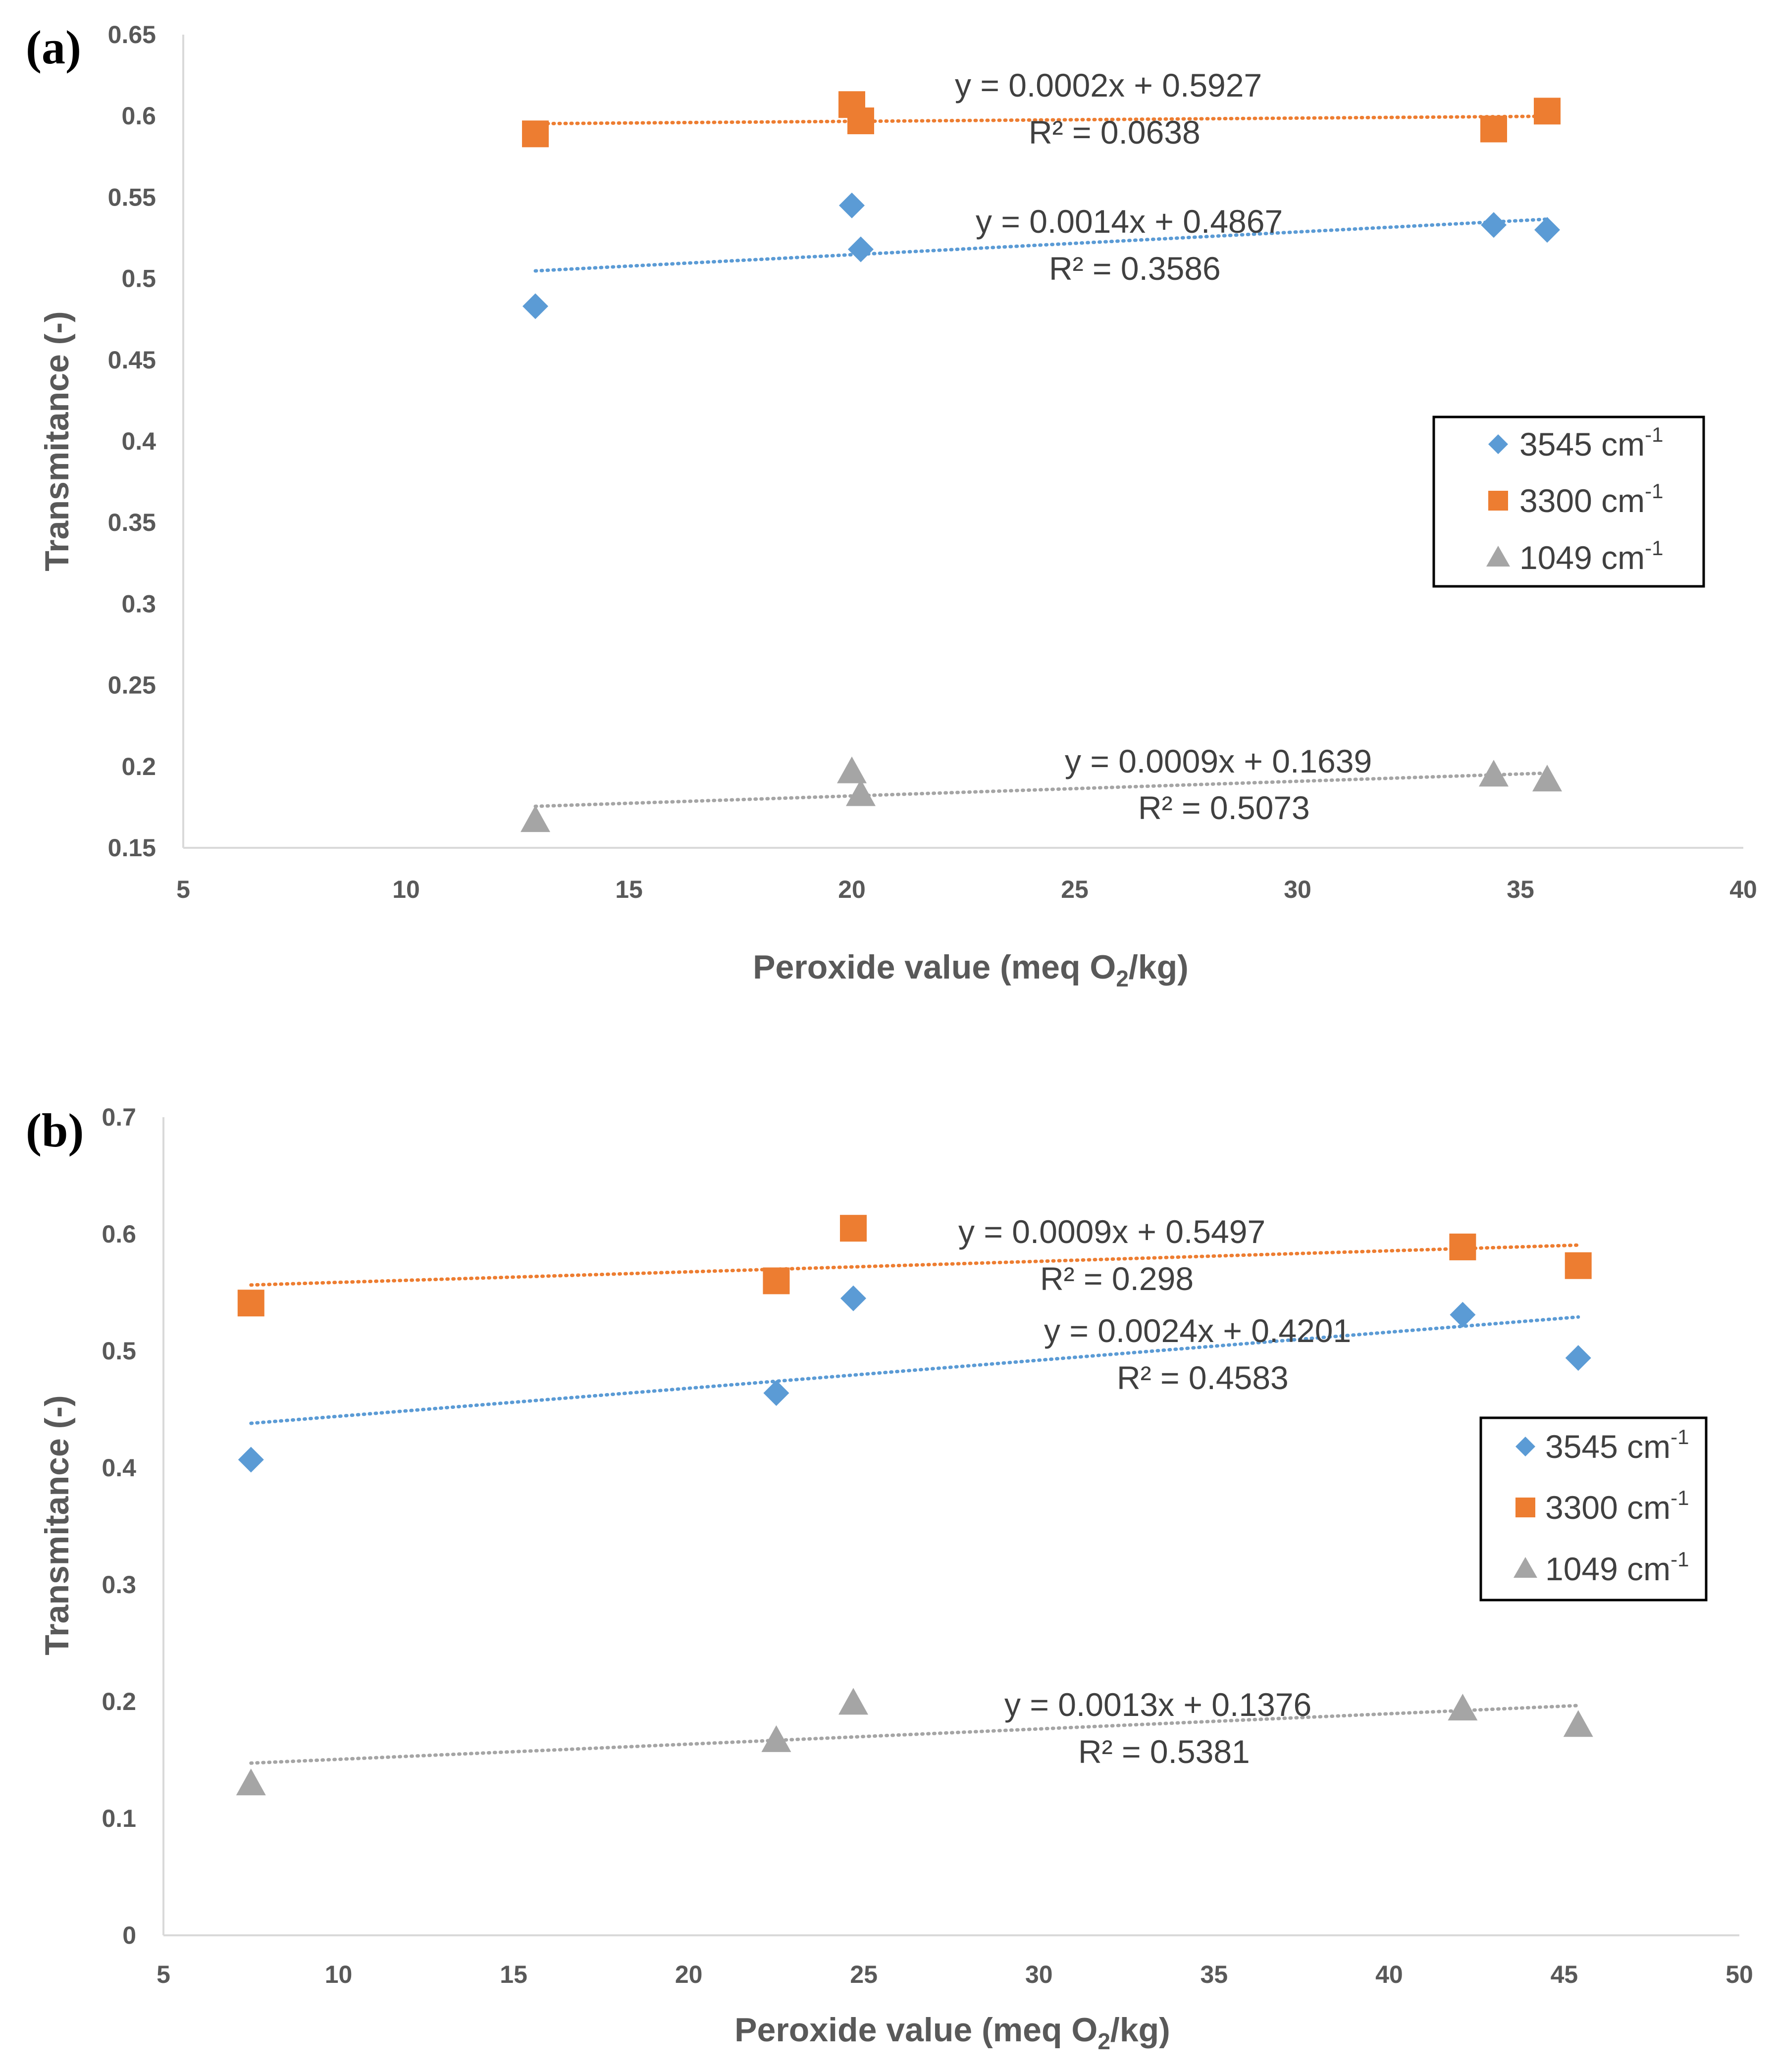 Image resolution: width=1775 pixels, height=2072 pixels. I want to click on legend-marker-diamond, so click(1498, 444).